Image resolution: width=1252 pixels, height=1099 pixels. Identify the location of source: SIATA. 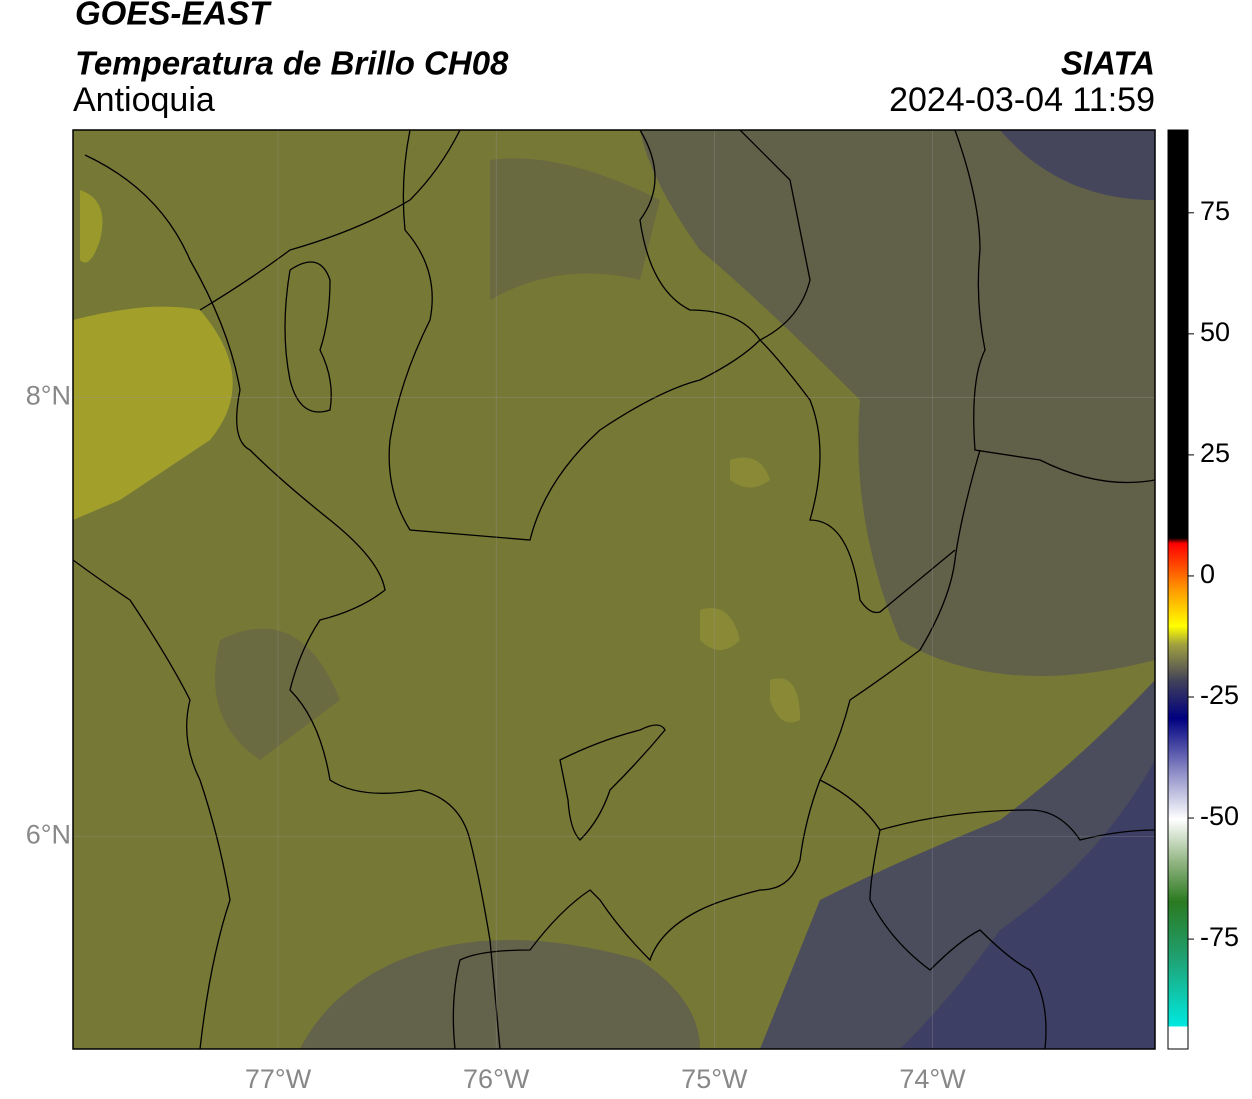
(1108, 63).